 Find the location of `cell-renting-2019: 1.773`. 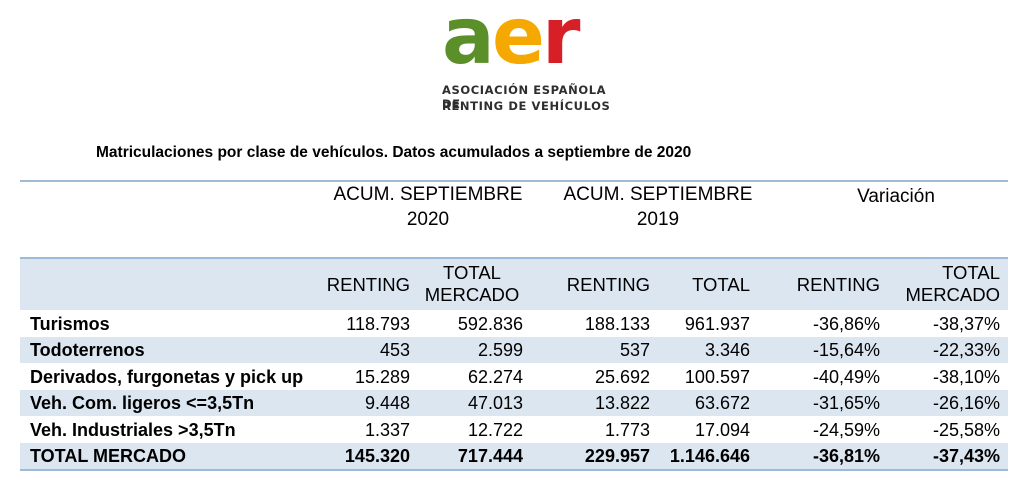

cell-renting-2019: 1.773 is located at coordinates (627, 430).